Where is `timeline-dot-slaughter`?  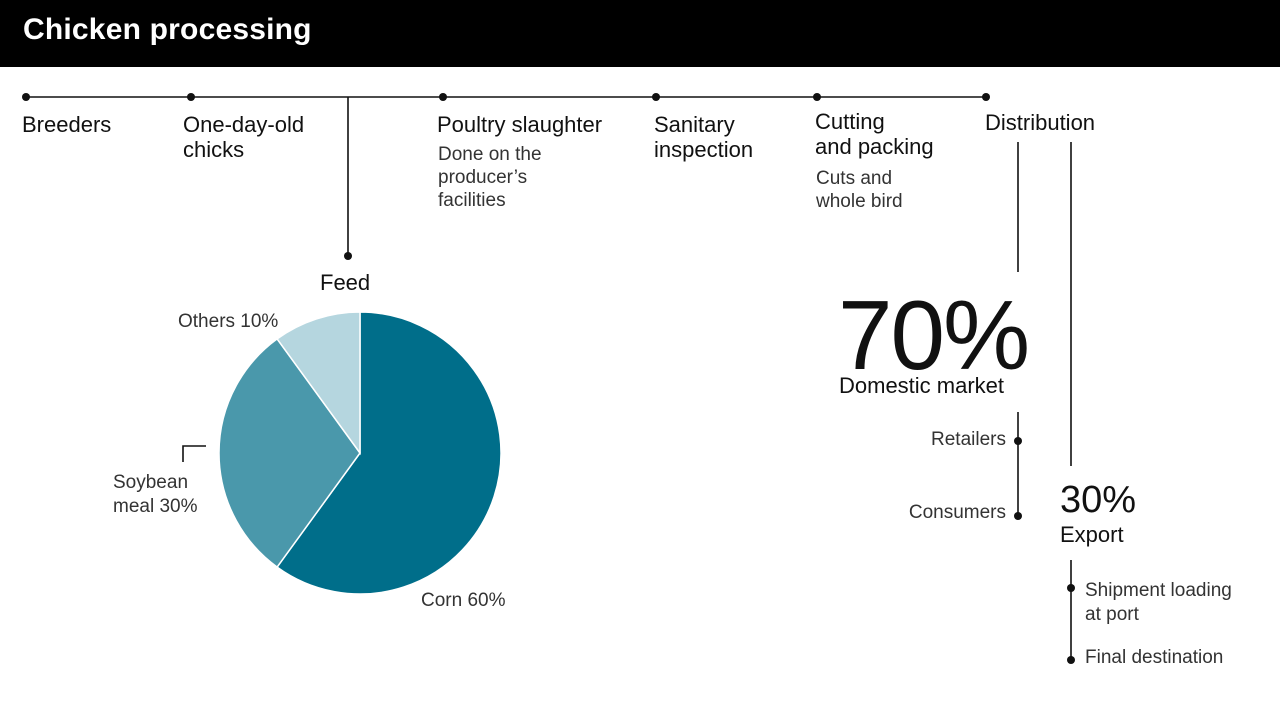
timeline-dot-slaughter is located at coordinates (443, 97).